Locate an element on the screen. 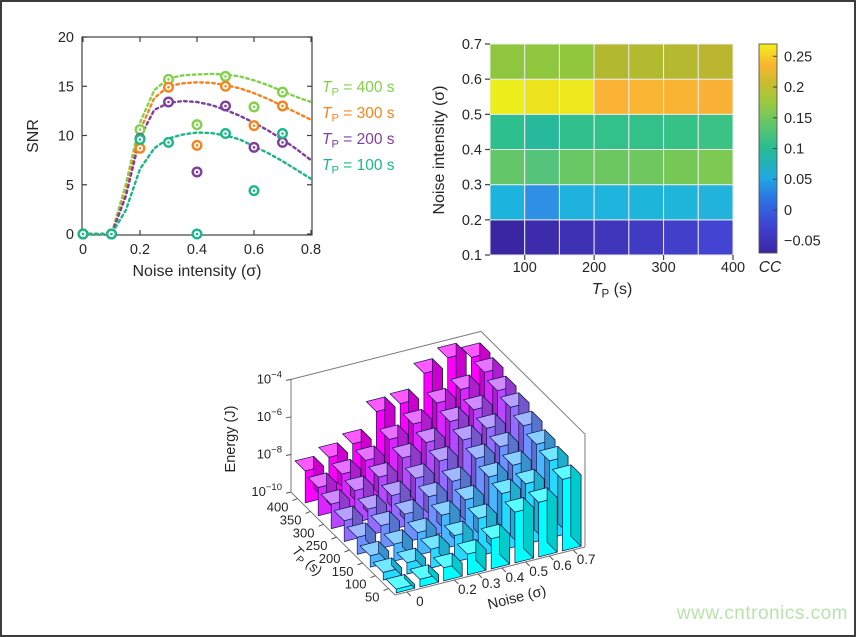  heatmap-xlabel: TP (s) is located at coordinates (612, 291).